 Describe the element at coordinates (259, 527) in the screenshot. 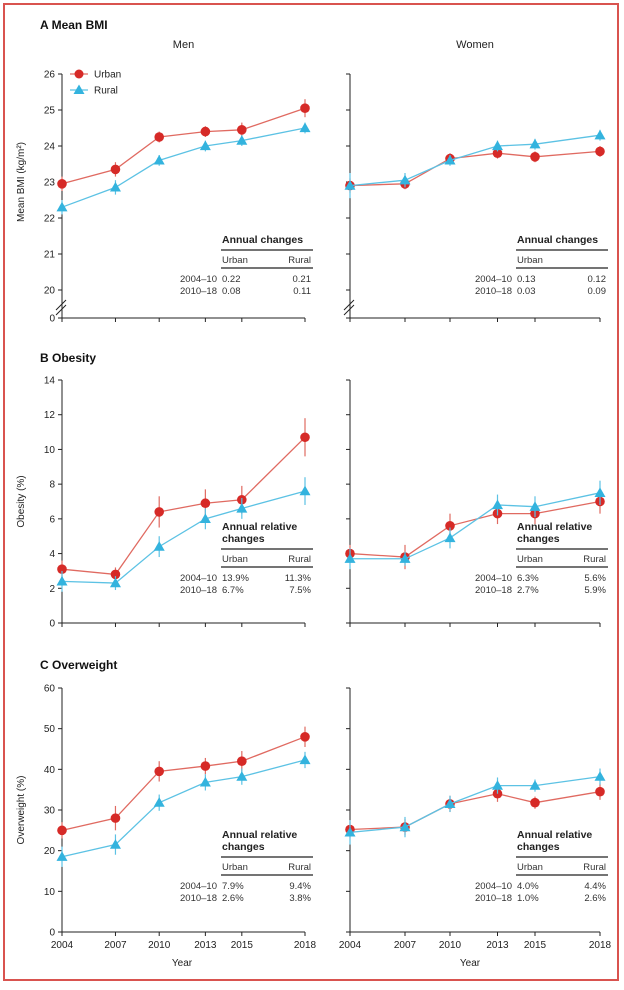

I see `panel-b-men-table-title: Annual relative` at that location.